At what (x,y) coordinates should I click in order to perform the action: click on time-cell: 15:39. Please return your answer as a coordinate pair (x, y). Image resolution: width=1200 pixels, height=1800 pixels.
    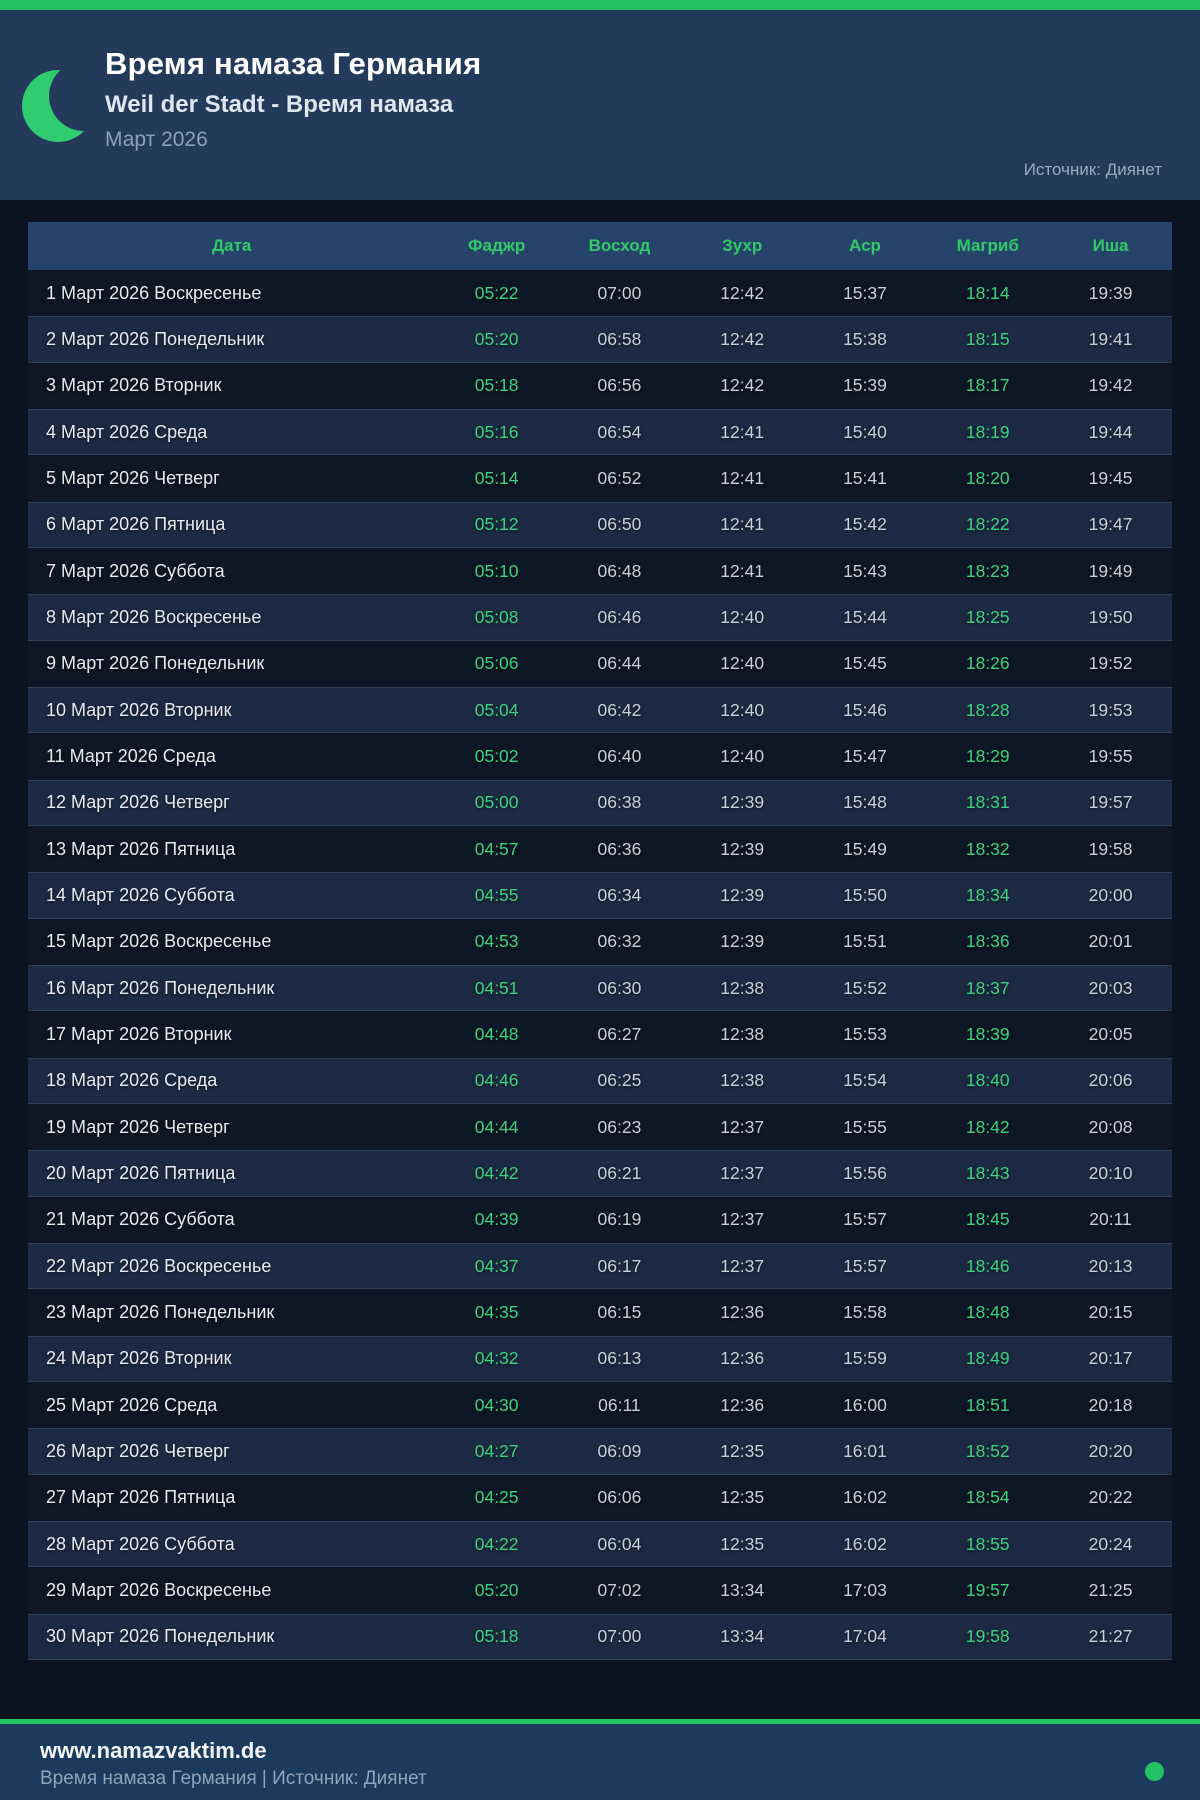
    Looking at the image, I should click on (865, 385).